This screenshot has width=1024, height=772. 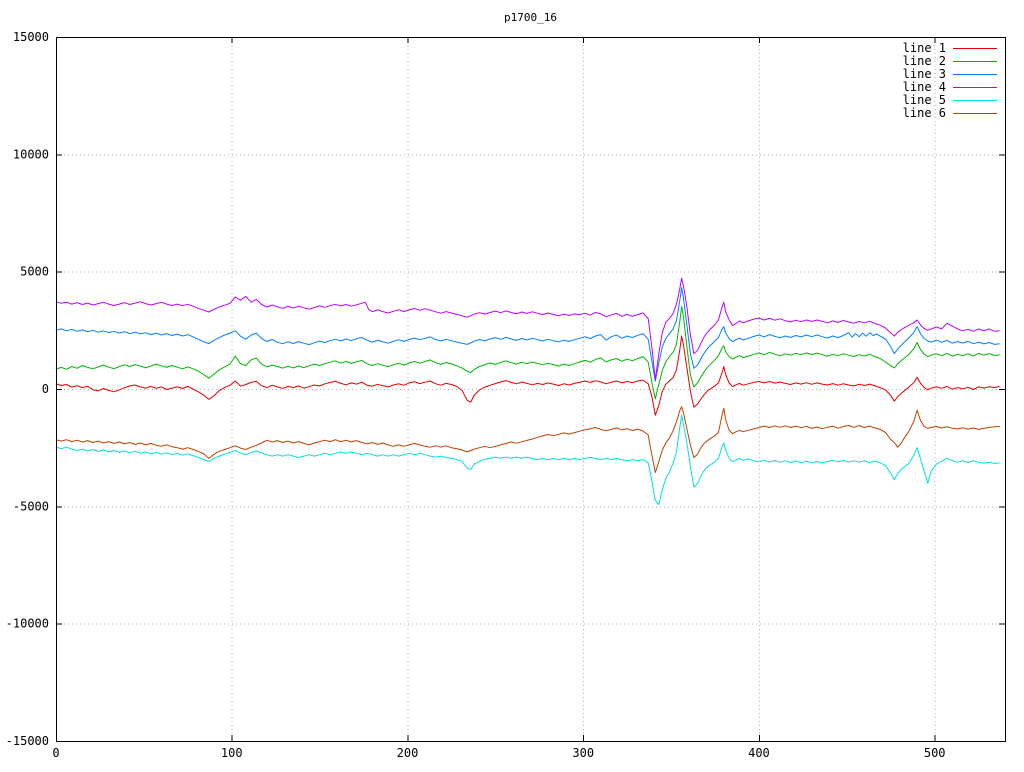 I want to click on y-axis-tick-label: 15000, so click(x=31, y=37).